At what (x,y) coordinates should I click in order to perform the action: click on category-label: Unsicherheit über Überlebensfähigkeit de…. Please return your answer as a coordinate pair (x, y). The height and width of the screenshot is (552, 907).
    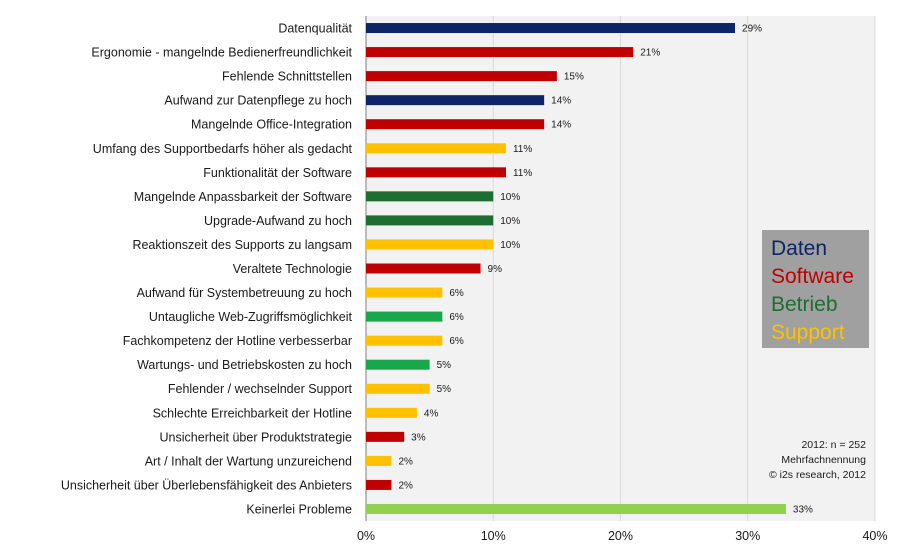
    Looking at the image, I should click on (206, 485).